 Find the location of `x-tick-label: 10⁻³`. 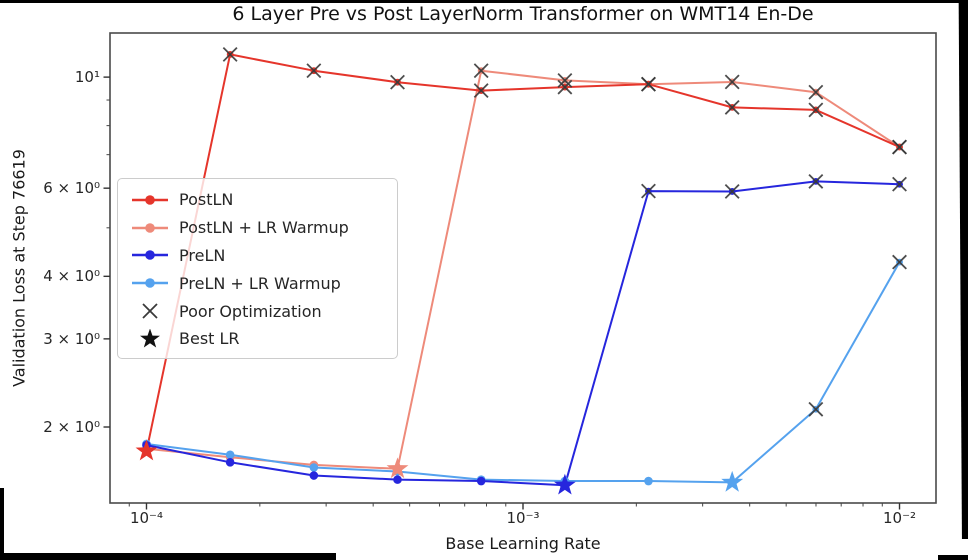

x-tick-label: 10⁻³ is located at coordinates (523, 518).